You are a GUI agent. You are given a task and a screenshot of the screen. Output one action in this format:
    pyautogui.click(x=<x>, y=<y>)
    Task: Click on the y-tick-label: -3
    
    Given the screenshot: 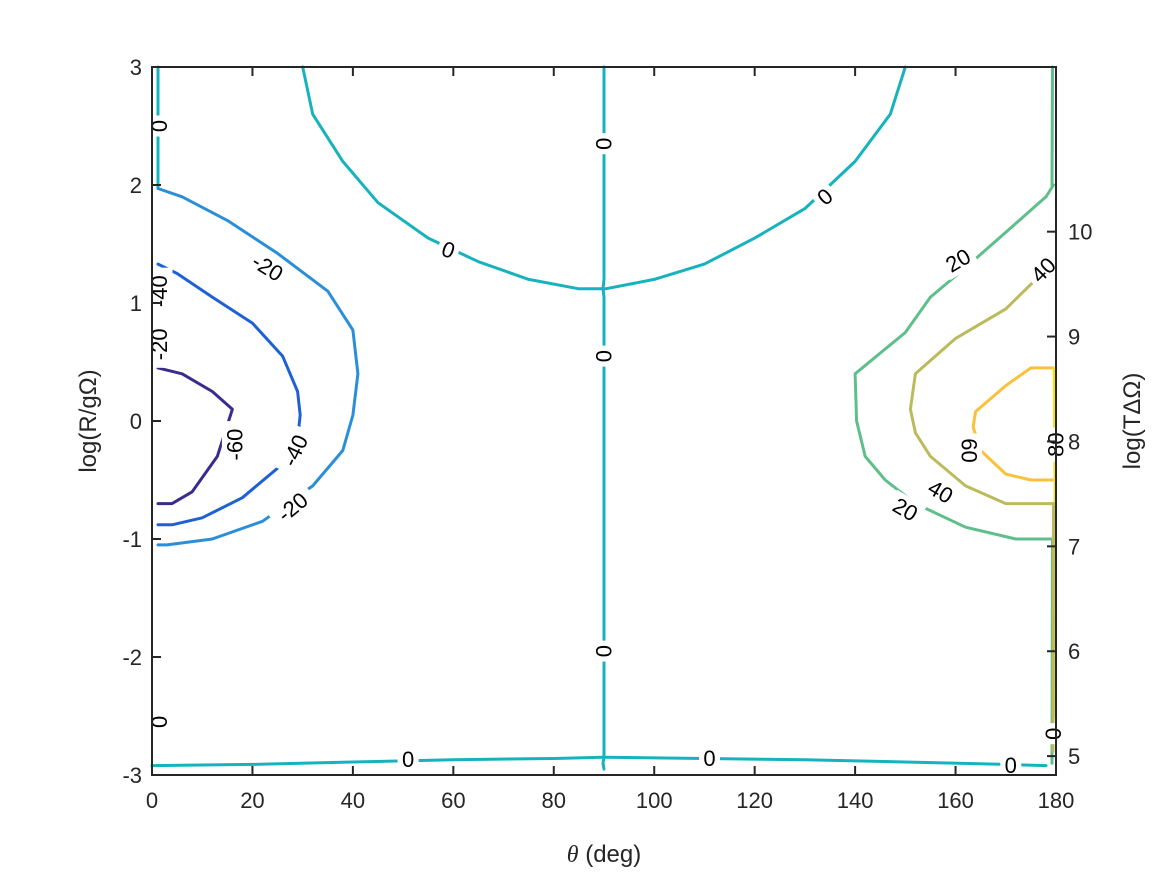 What is the action you would take?
    pyautogui.click(x=132, y=775)
    